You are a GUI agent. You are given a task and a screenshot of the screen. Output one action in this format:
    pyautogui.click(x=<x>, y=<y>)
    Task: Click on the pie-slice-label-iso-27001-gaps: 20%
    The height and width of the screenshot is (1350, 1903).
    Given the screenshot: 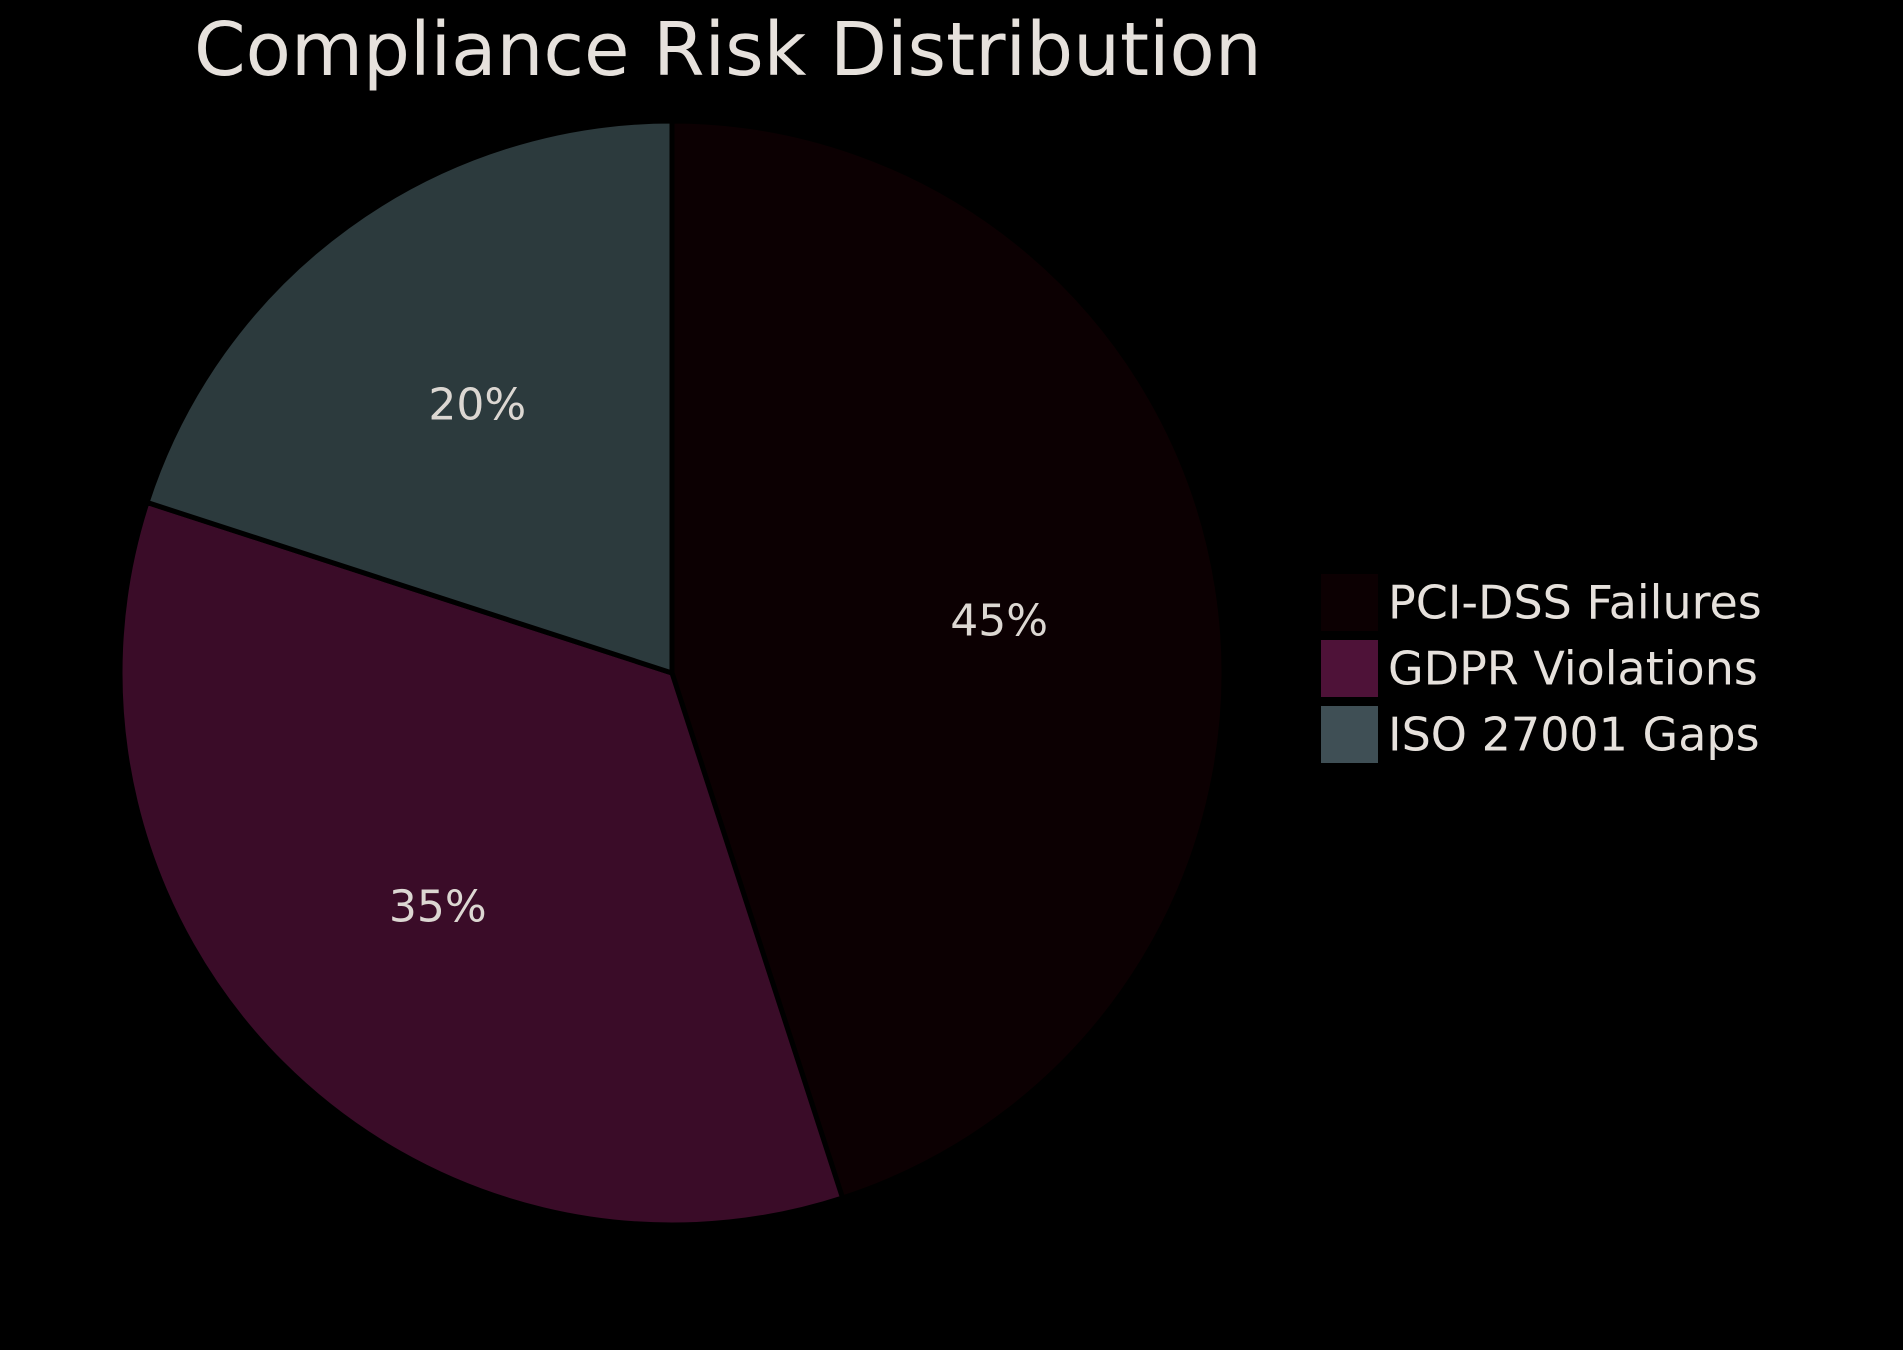 What is the action you would take?
    pyautogui.click(x=477, y=405)
    